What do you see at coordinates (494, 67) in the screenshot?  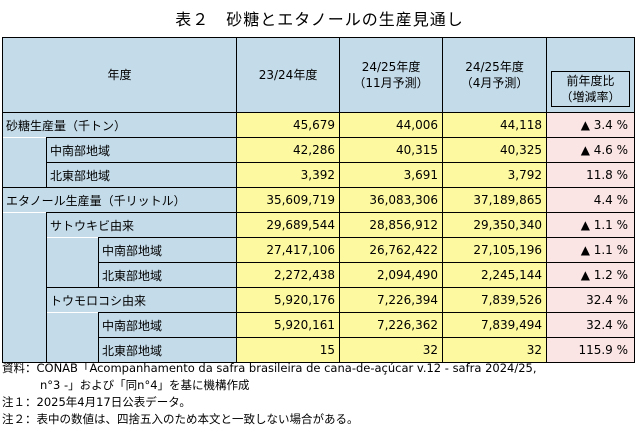 I see `header-2425-apr-line1: 24/25年度` at bounding box center [494, 67].